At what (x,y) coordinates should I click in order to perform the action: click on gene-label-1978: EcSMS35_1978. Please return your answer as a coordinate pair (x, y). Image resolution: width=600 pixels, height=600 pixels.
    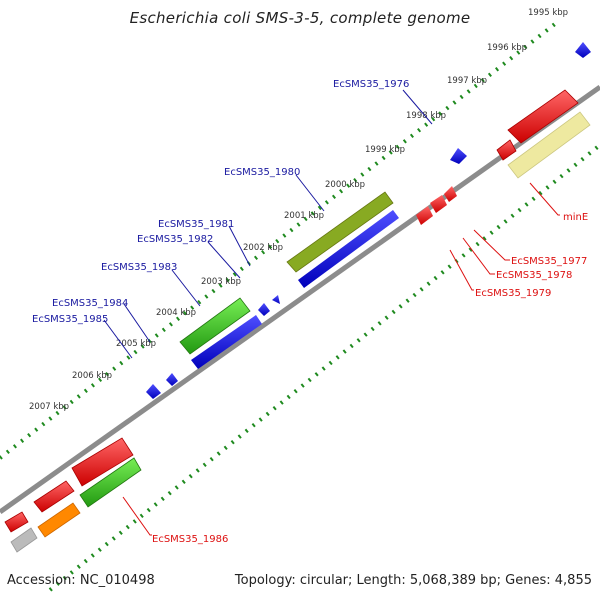
    Looking at the image, I should click on (534, 275).